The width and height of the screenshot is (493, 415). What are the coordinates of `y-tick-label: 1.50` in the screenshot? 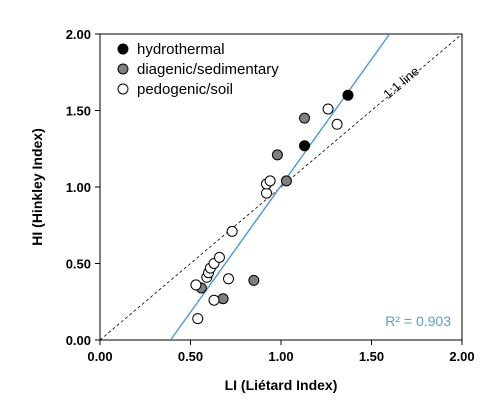 It's located at (78, 111).